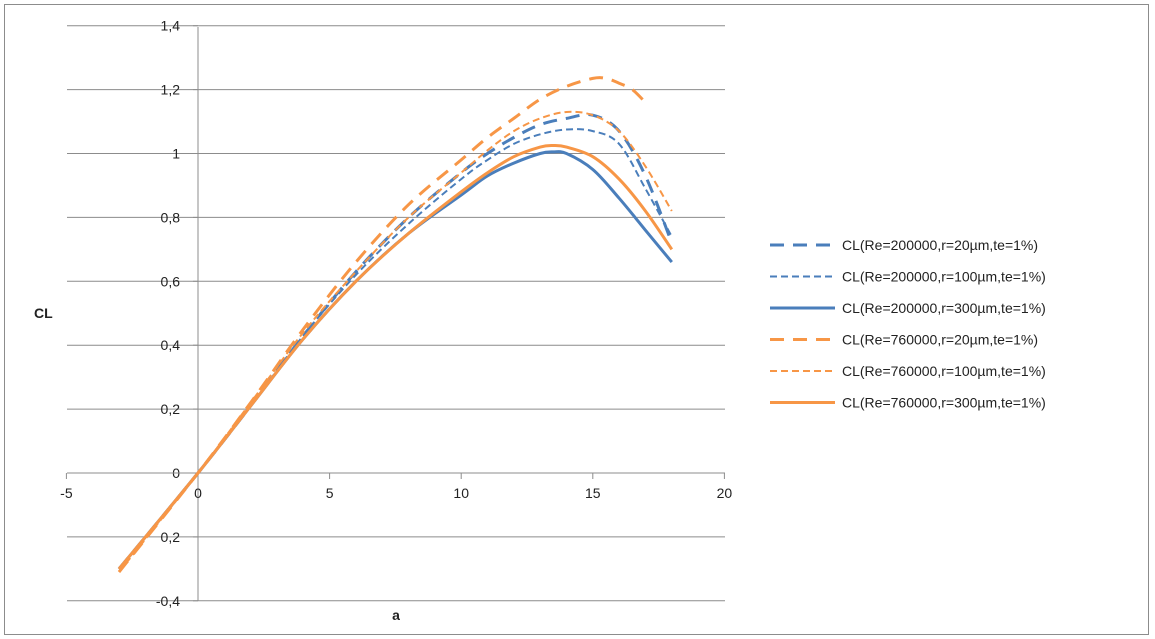 This screenshot has width=1155, height=639. What do you see at coordinates (171, 409) in the screenshot?
I see `y-tick-label-3: 0,2` at bounding box center [171, 409].